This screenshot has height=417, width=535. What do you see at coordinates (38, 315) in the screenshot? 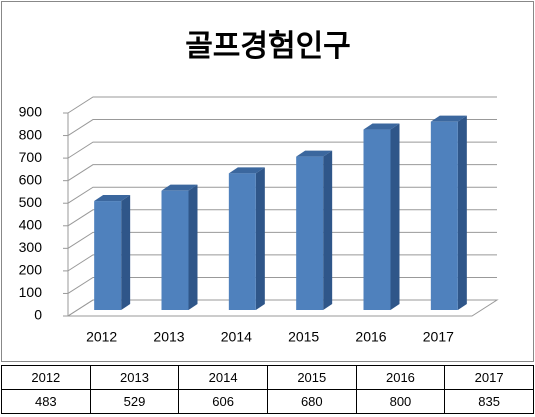
I see `y-tick-label: 0` at bounding box center [38, 315].